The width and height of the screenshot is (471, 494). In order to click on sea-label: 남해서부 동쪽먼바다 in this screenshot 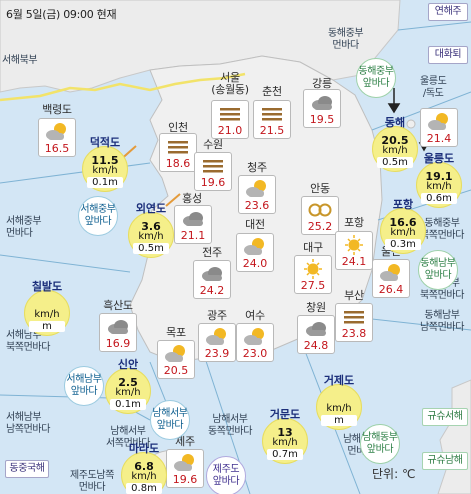, I will do `click(230, 425)`.